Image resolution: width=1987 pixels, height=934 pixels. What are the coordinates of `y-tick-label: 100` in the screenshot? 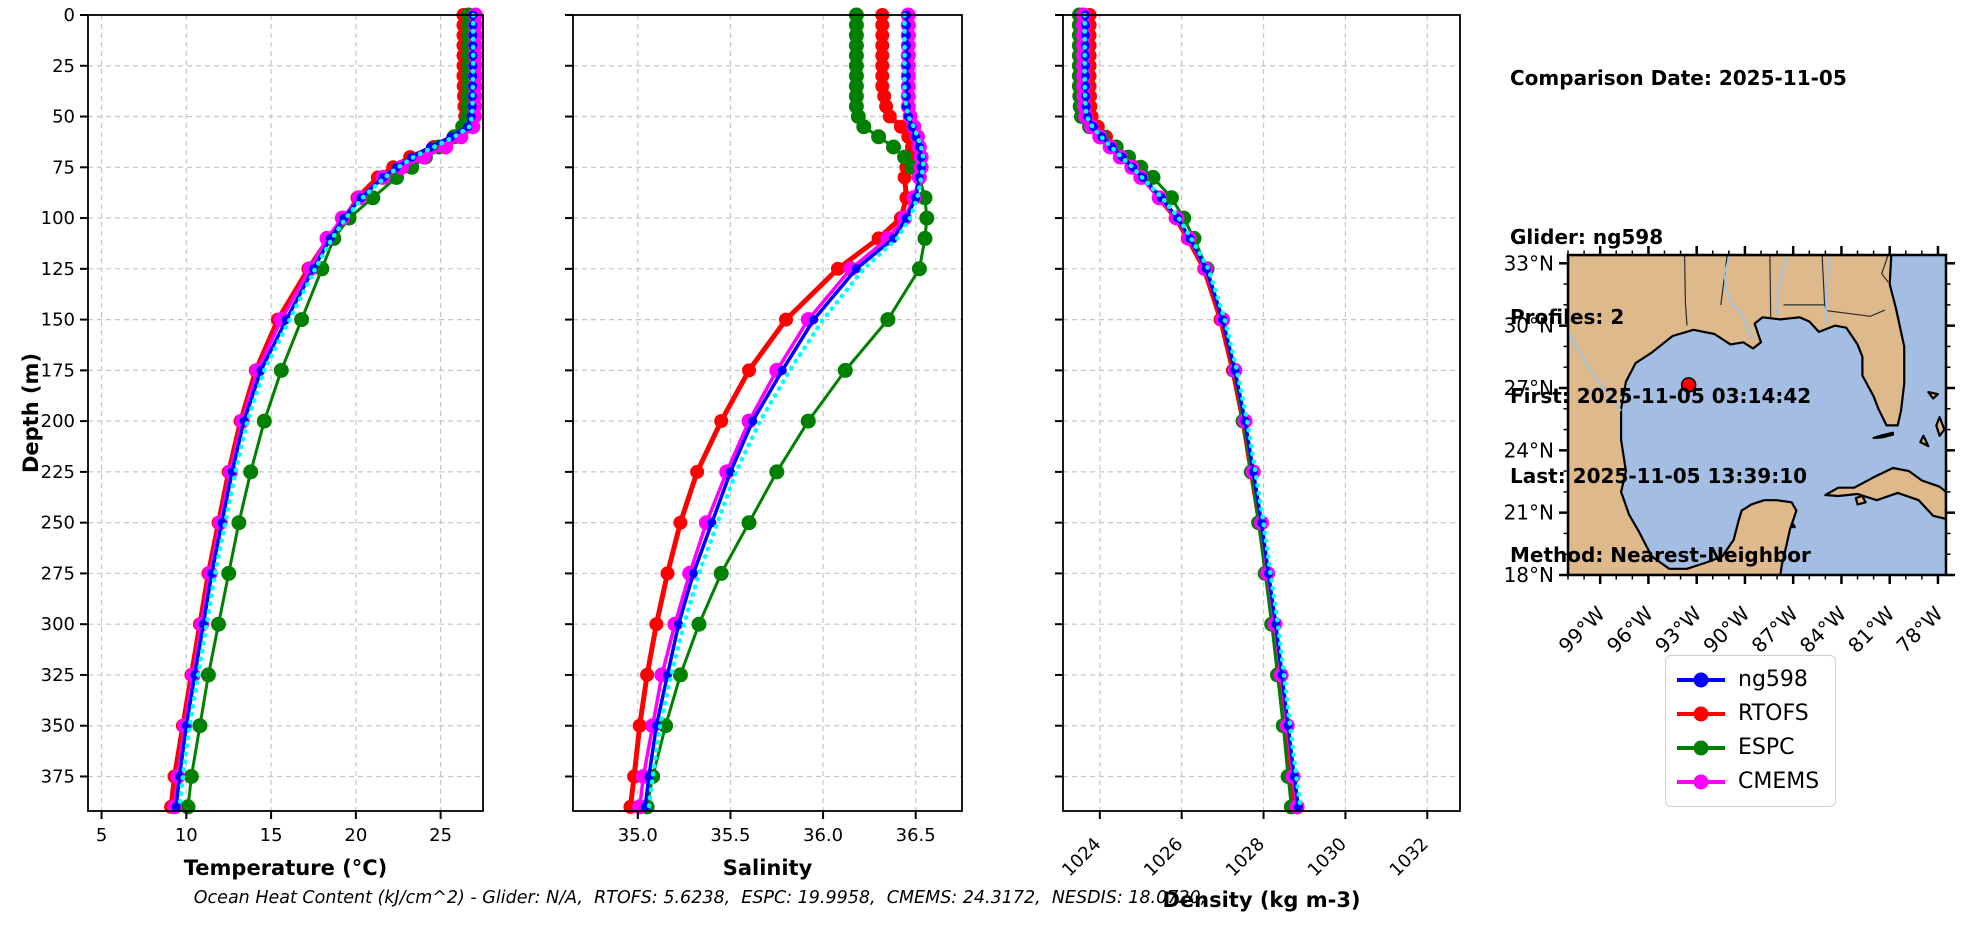 It's located at (58, 218).